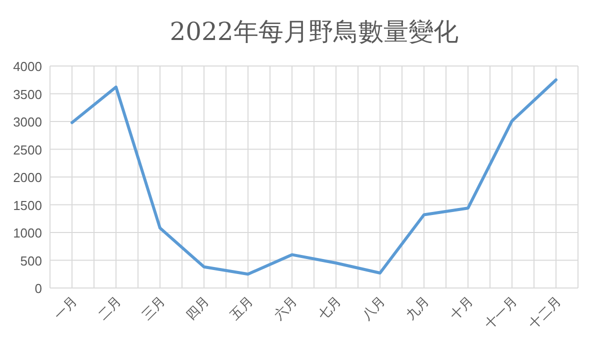 The height and width of the screenshot is (352, 592). What do you see at coordinates (285, 308) in the screenshot?
I see `x-tick-label: 六月` at bounding box center [285, 308].